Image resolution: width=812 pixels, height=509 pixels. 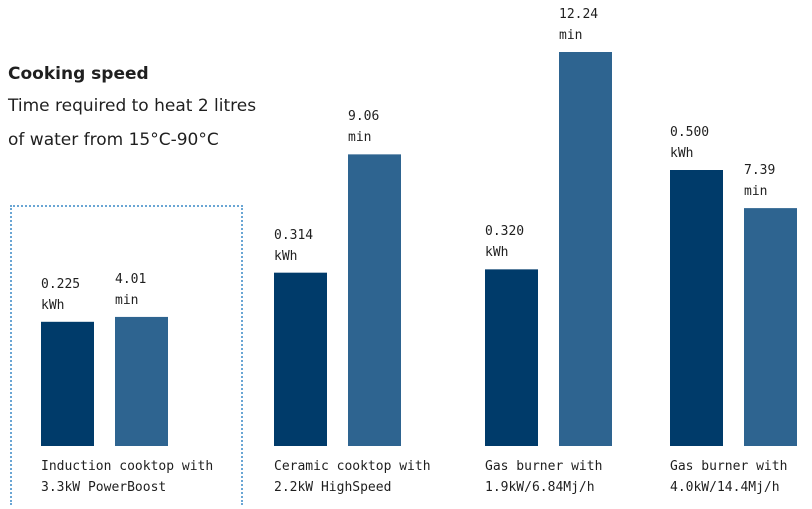 What do you see at coordinates (729, 477) in the screenshot?
I see `category-label-3: Gas burner with 4.0kW/14.4Mj/h` at bounding box center [729, 477].